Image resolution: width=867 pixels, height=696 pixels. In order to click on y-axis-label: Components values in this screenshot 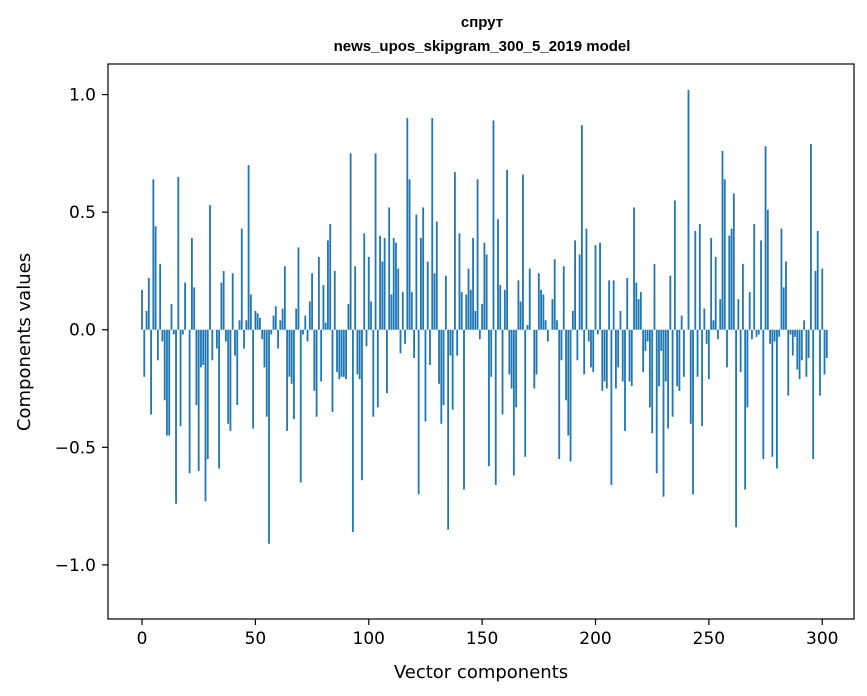, I will do `click(24, 342)`.